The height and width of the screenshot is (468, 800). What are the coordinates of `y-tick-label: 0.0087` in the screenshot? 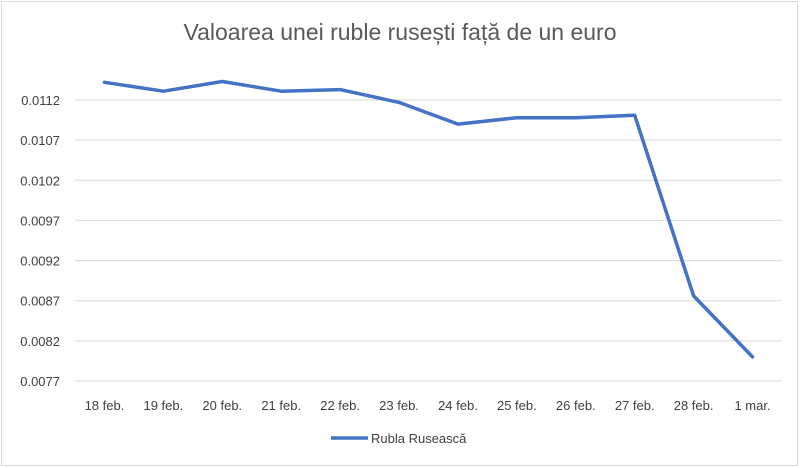 It's located at (40, 301).